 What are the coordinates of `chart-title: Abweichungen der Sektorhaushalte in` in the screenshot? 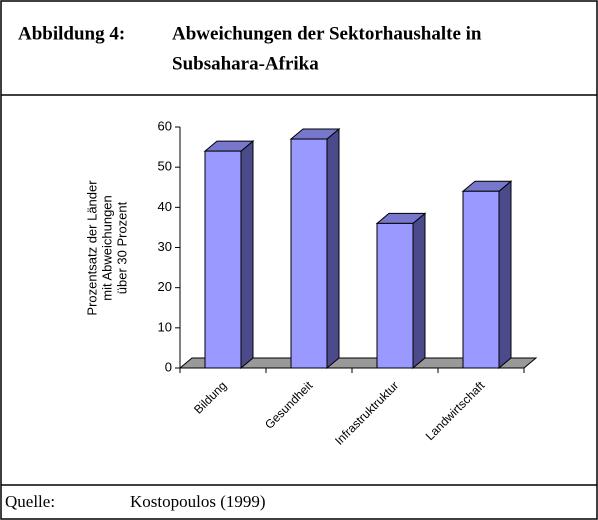 It's located at (327, 33).